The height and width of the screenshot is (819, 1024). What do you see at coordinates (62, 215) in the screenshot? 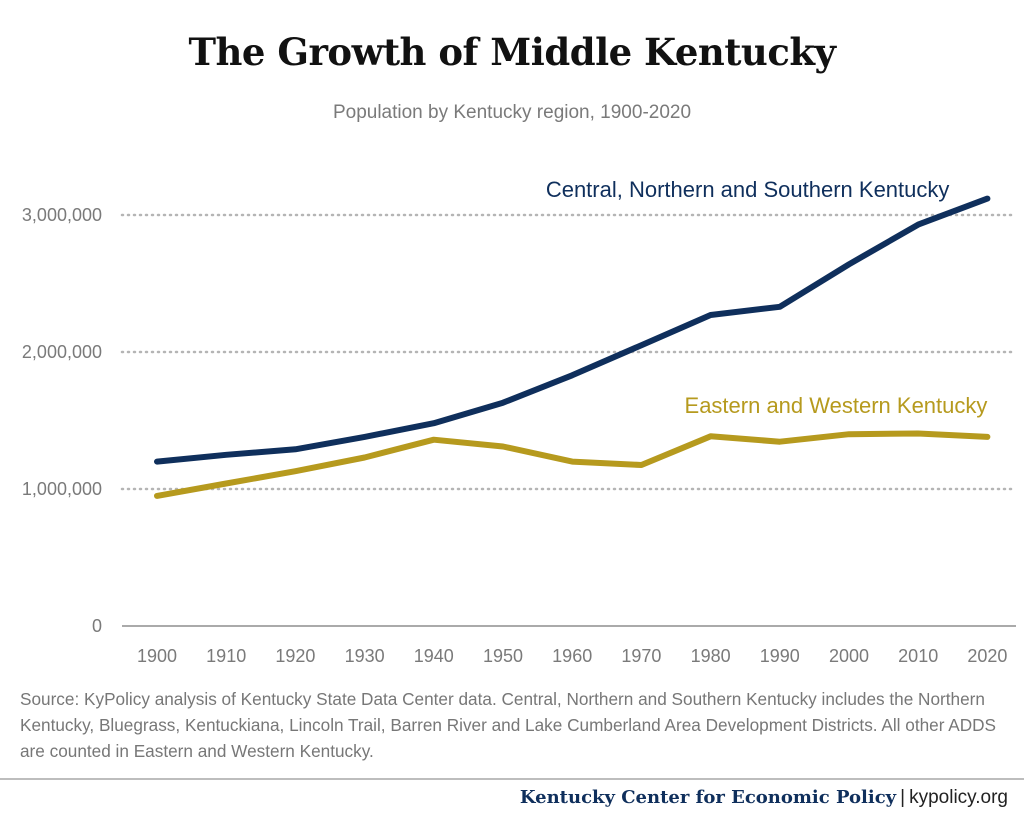
I see `y-tick-label-3: 3,000,000` at bounding box center [62, 215].